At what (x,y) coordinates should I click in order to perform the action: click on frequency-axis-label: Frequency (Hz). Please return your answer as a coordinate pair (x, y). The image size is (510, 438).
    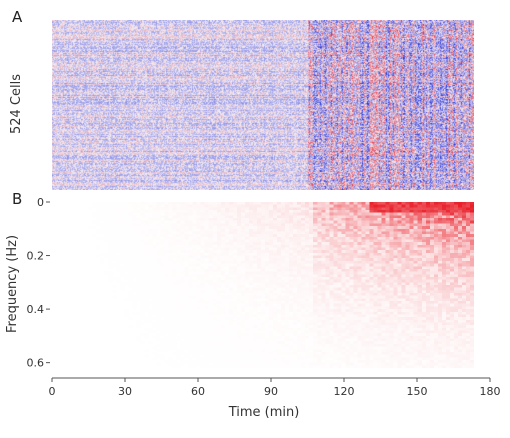
    Looking at the image, I should click on (12, 284).